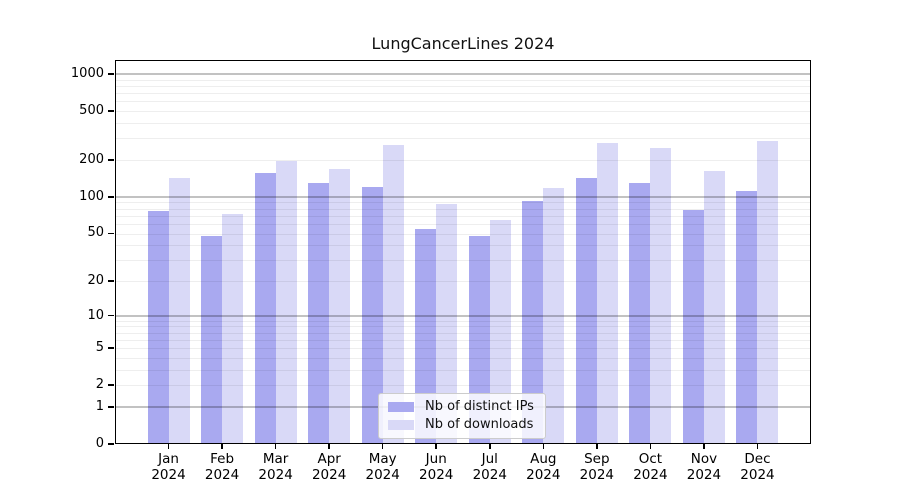 The height and width of the screenshot is (500, 900). What do you see at coordinates (489, 467) in the screenshot?
I see `x-tick-label: Jul 2024` at bounding box center [489, 467].